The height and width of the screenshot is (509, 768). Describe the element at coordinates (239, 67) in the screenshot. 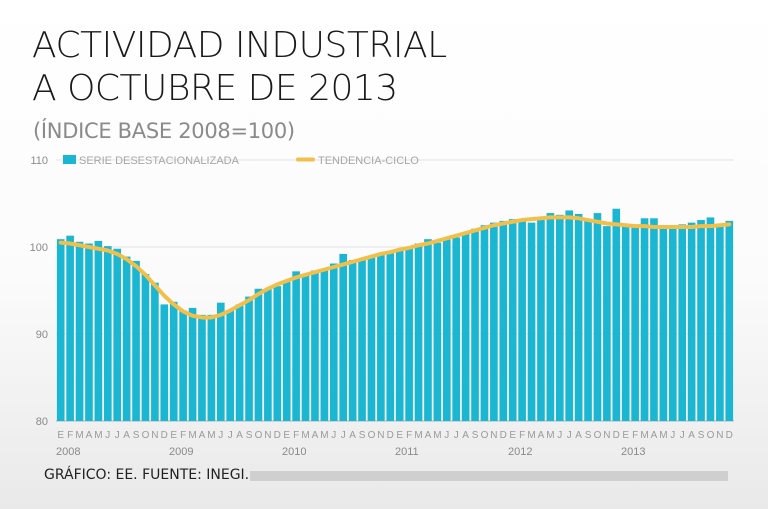

I see `page-title: ACTIVIDAD INDUSTRIAL A OCTUBRE DE 2013` at that location.